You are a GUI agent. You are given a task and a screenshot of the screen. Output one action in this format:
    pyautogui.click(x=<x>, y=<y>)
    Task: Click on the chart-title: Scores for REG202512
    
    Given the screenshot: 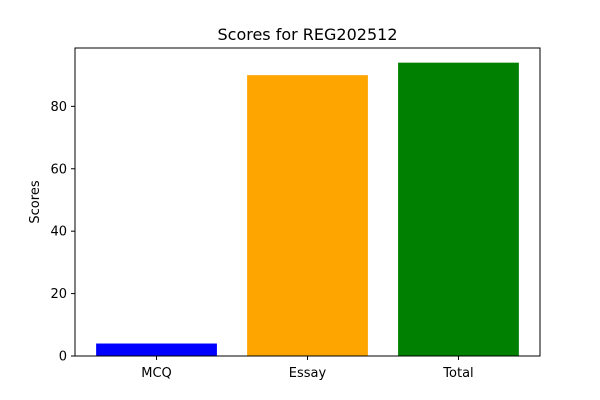 What is the action you would take?
    pyautogui.click(x=307, y=34)
    